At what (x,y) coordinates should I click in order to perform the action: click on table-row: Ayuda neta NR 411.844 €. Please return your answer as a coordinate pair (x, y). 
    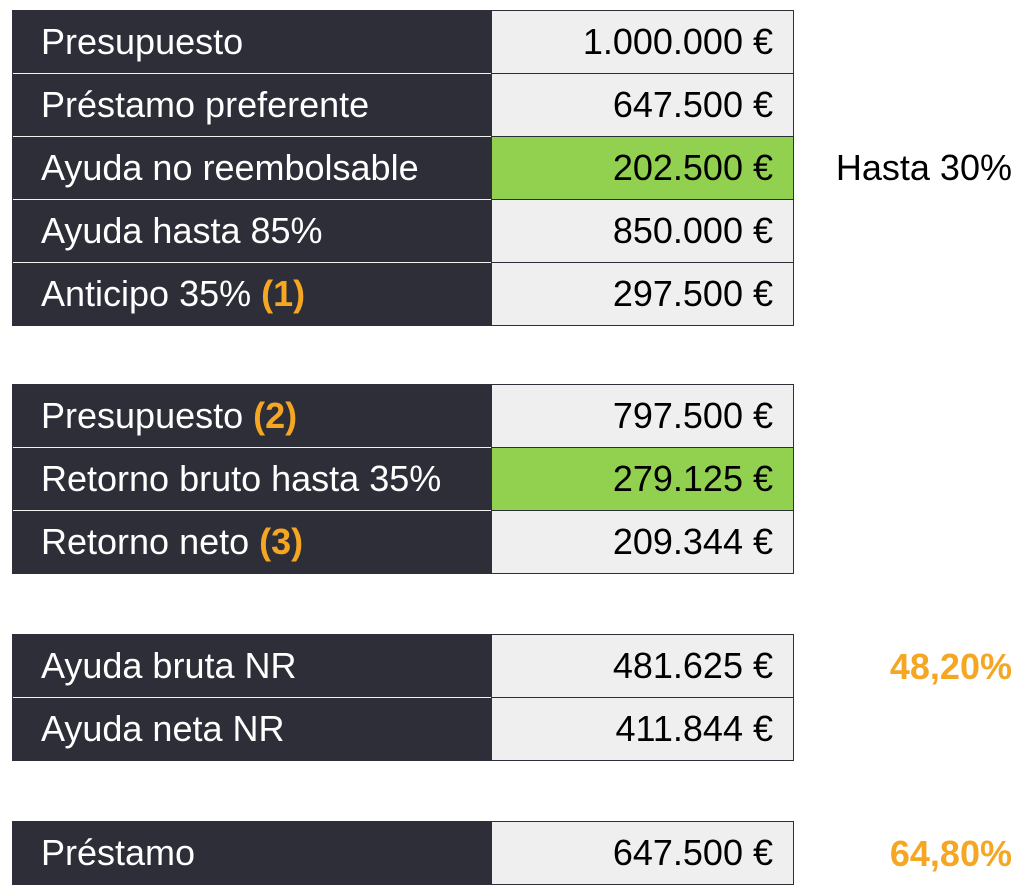
    Looking at the image, I should click on (403, 728).